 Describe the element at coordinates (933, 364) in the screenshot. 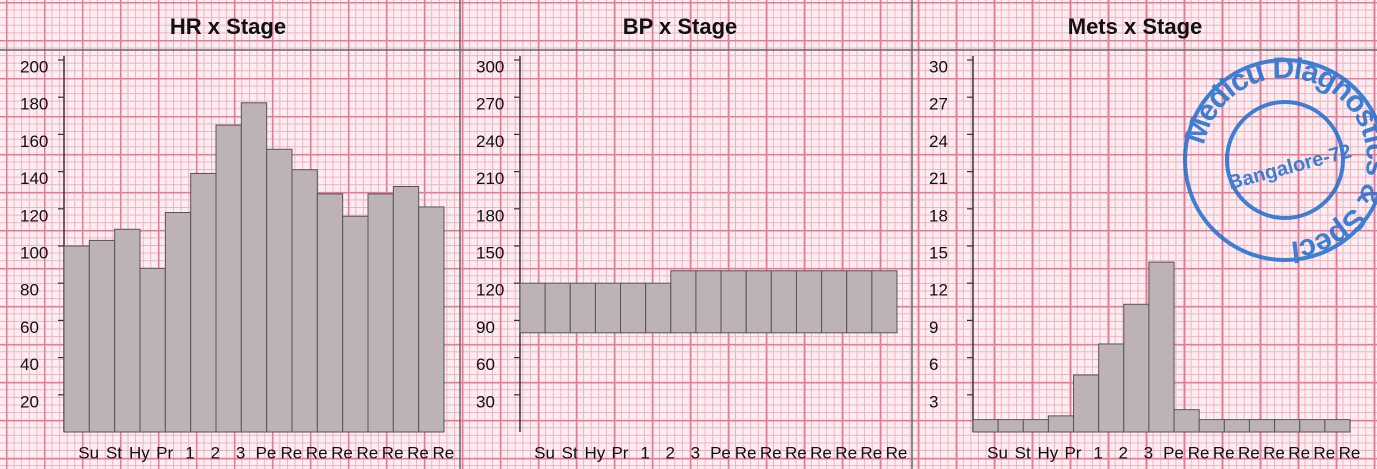

I see `y-tick-label: 6` at that location.